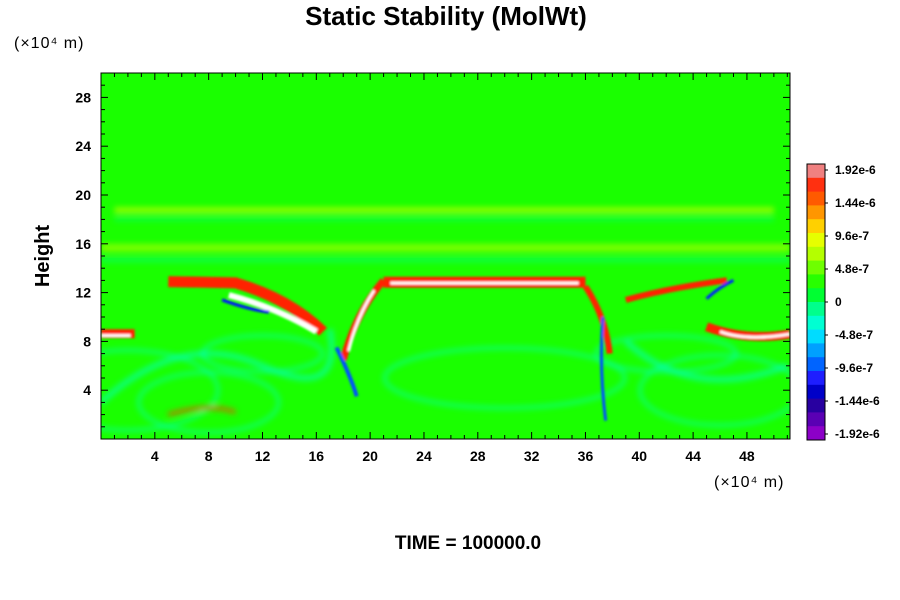 The image size is (900, 600). Describe the element at coordinates (749, 482) in the screenshot. I see `x-axis-unit: (×10⁴ m)` at that location.